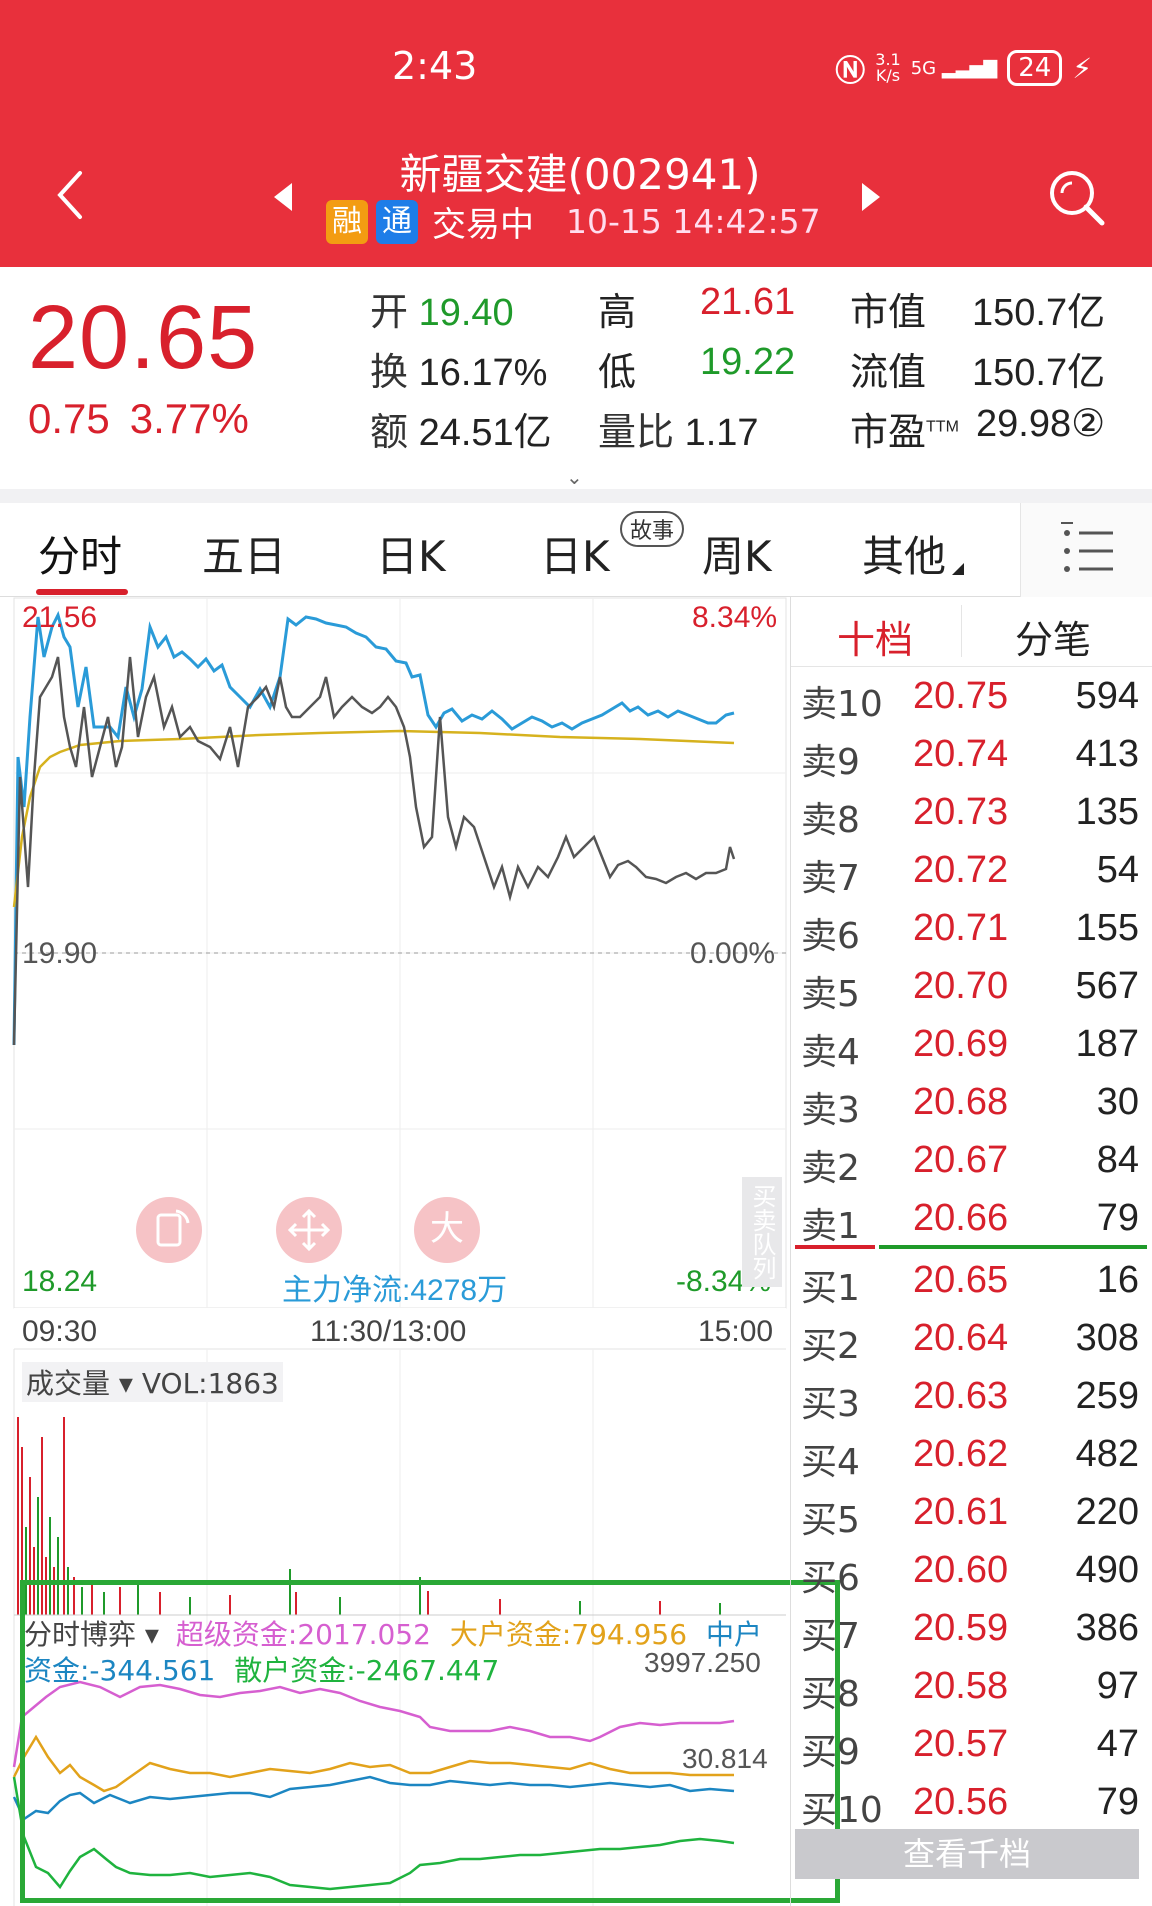 The width and height of the screenshot is (1152, 1906). Describe the element at coordinates (173, 1228) in the screenshot. I see `rotate-icon` at that location.